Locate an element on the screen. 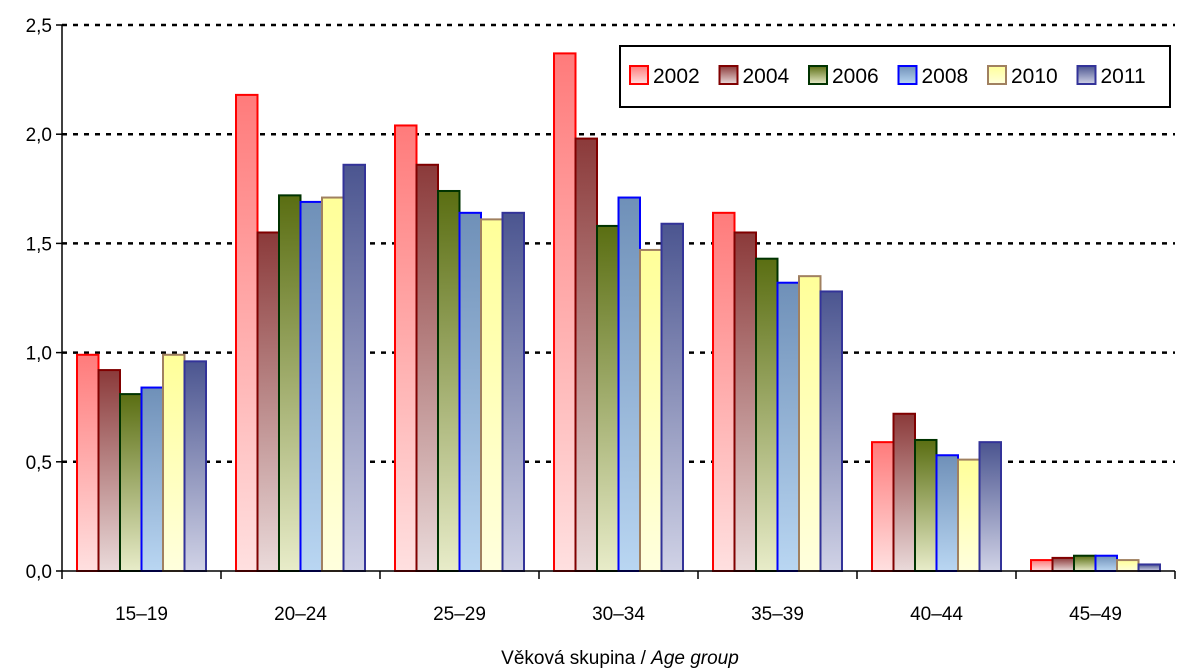 This screenshot has width=1181, height=671. legend-swatch-2006 is located at coordinates (818, 75).